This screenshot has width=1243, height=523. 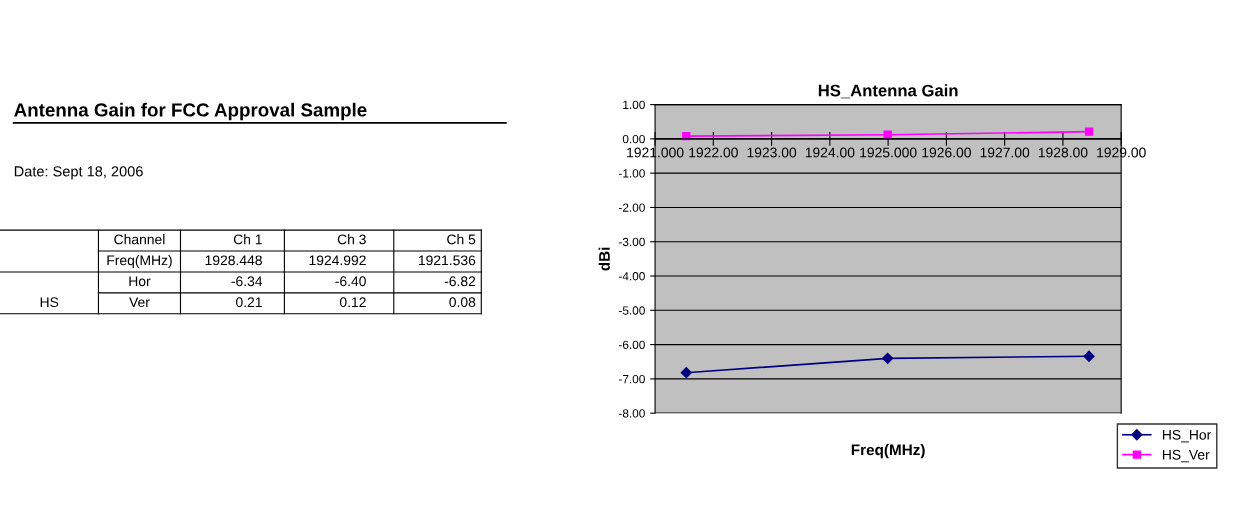 I want to click on text: Channel, so click(x=139, y=239).